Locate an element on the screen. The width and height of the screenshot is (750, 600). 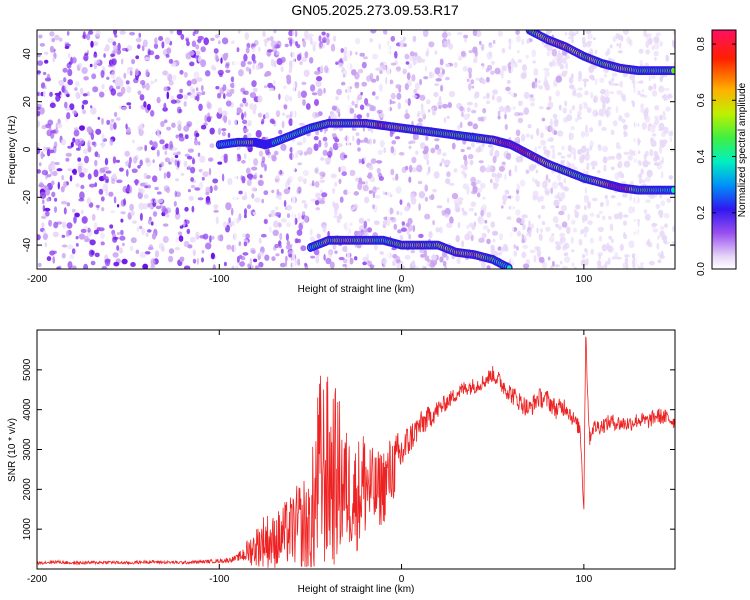
x-tick-label: 0 is located at coordinates (402, 279).